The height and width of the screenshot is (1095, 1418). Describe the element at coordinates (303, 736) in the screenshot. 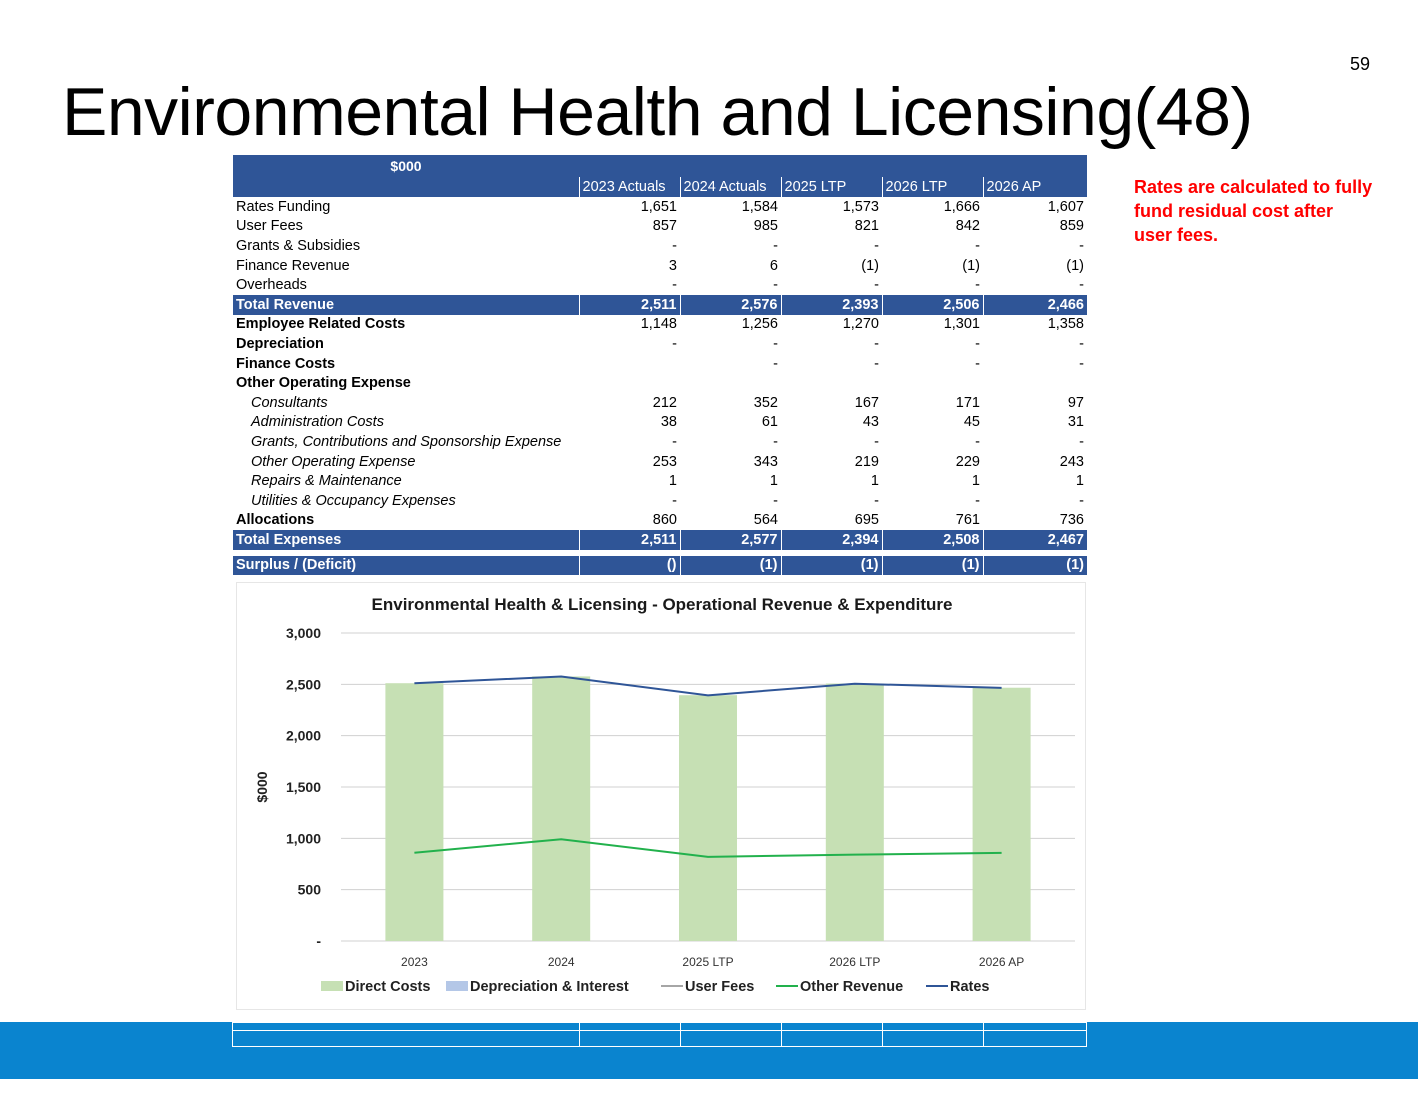

I see `y-tick-label: 2,000` at that location.